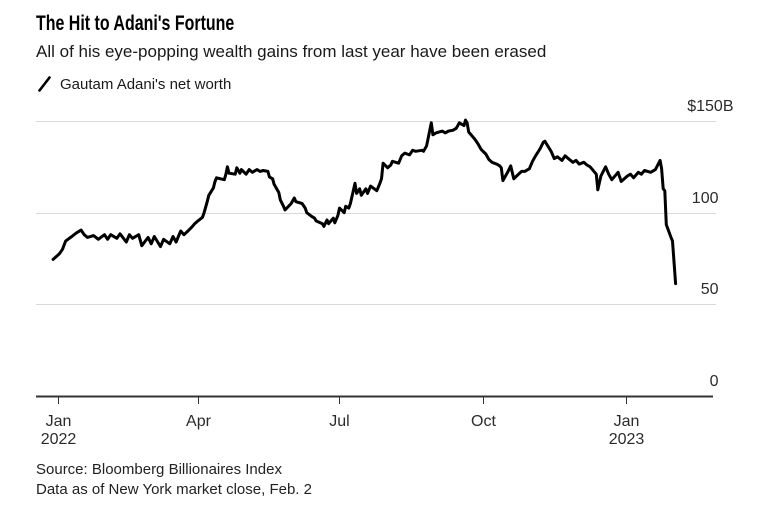 Image resolution: width=770 pixels, height=506 pixels. What do you see at coordinates (374, 399) in the screenshot?
I see `x-axis` at bounding box center [374, 399].